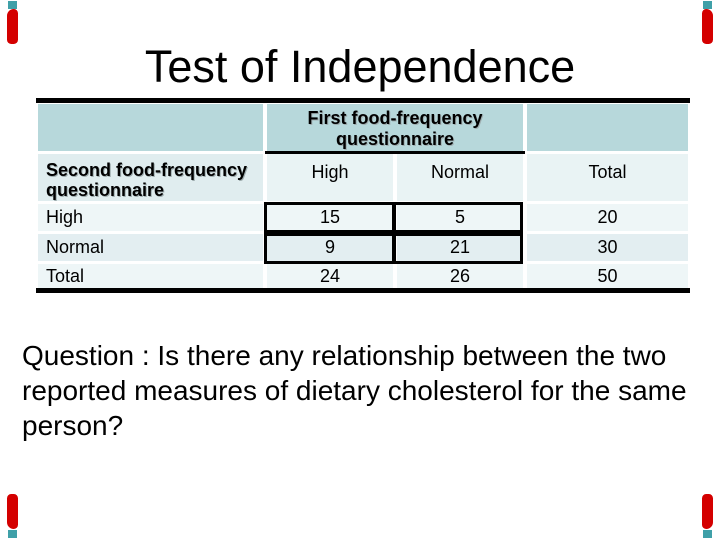 The width and height of the screenshot is (720, 540). What do you see at coordinates (360, 66) in the screenshot?
I see `slide-title: Test of Independence` at bounding box center [360, 66].